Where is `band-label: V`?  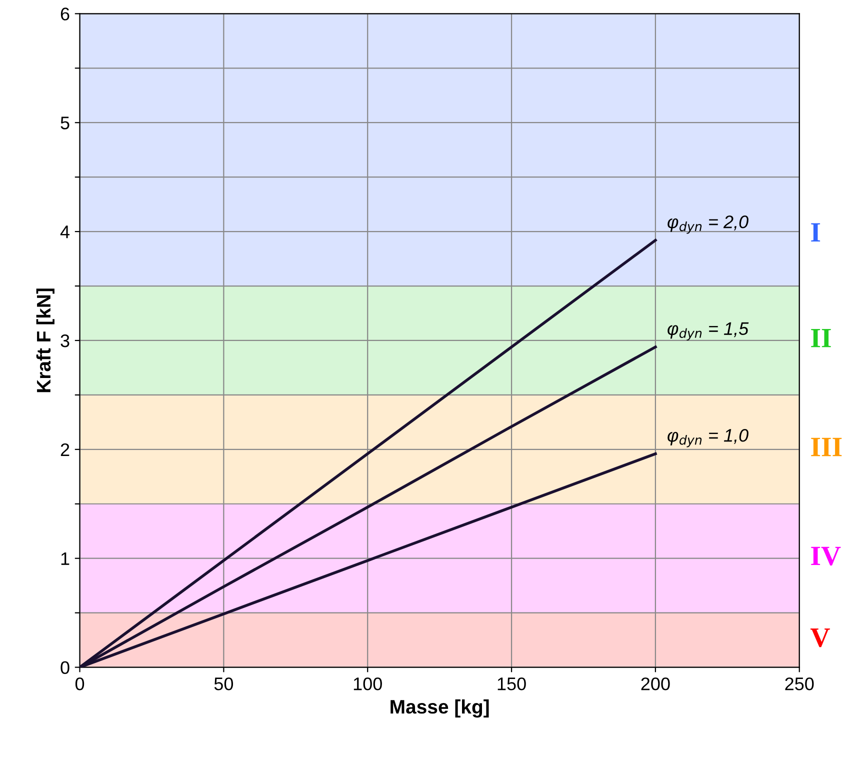
band-label: V is located at coordinates (820, 638).